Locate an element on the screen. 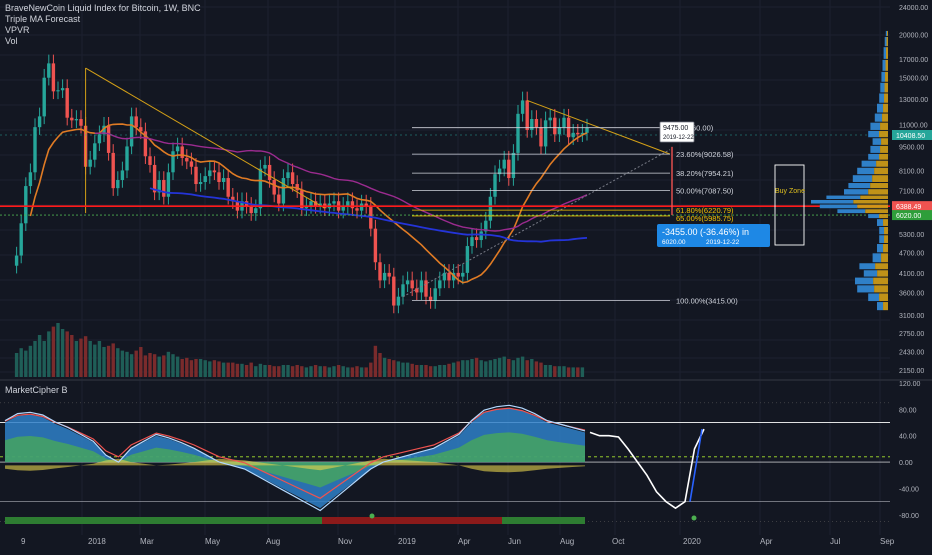 The height and width of the screenshot is (555, 932). momentum-strip-red is located at coordinates (412, 520).